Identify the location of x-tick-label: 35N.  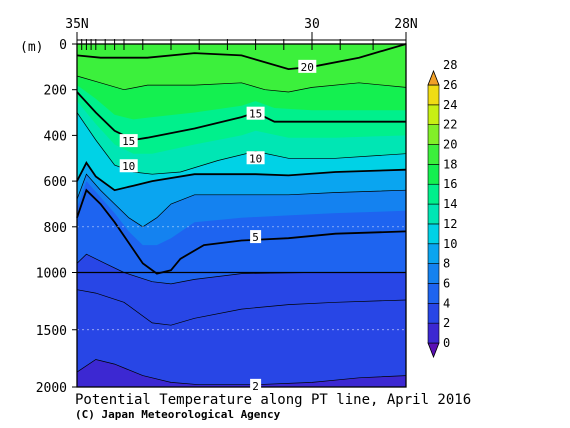
(76, 24).